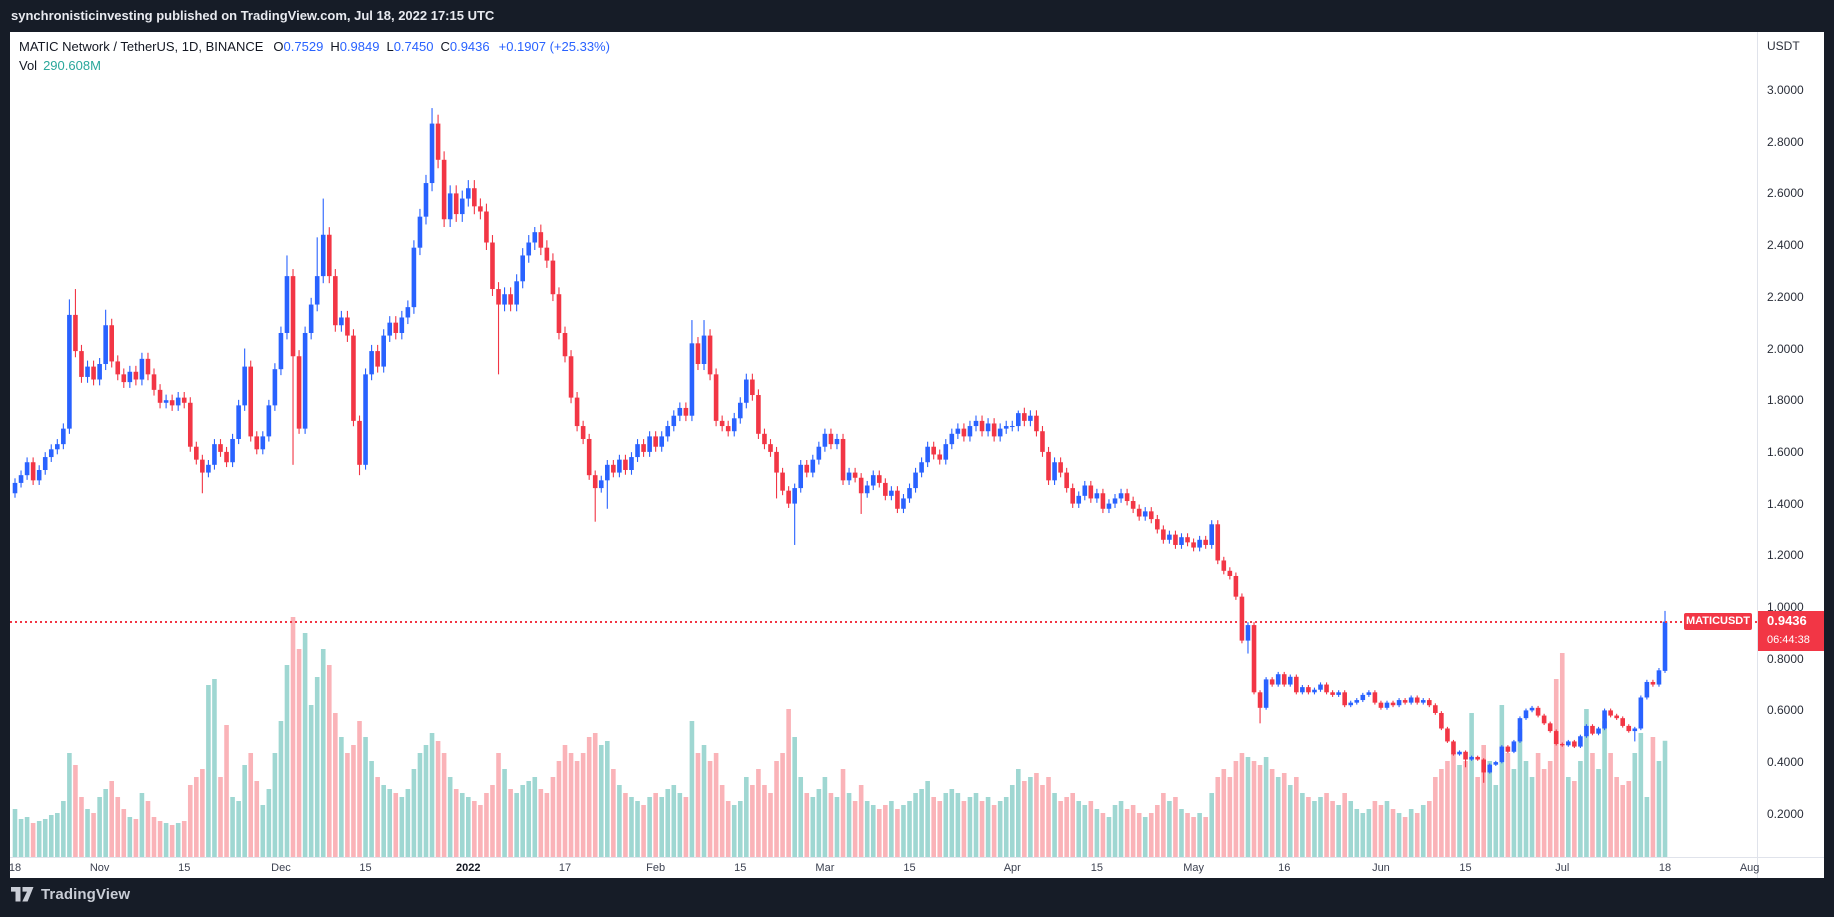  I want to click on date-tick-label: Dec, so click(281, 868).